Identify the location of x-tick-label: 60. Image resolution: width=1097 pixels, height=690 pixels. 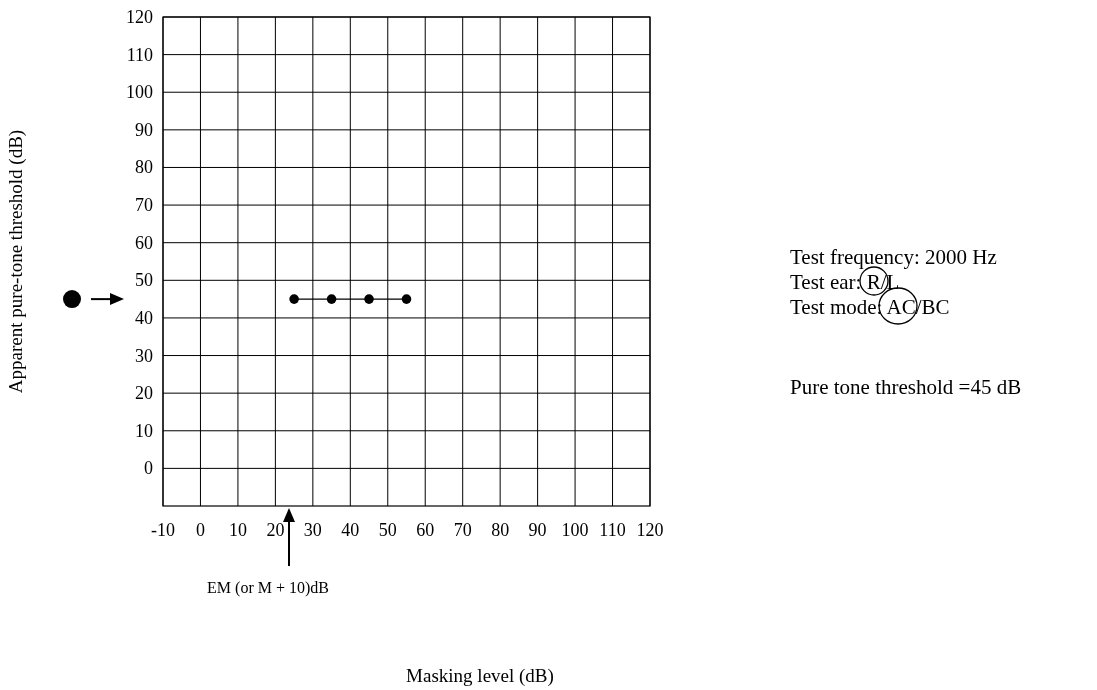
(425, 530).